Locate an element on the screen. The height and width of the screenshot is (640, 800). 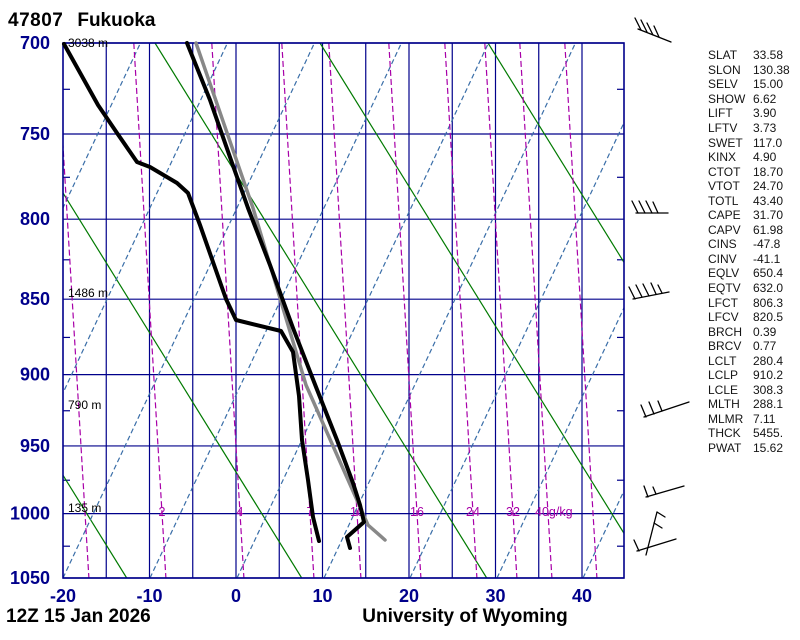
station-name: Fukuoka is located at coordinates (116, 20).